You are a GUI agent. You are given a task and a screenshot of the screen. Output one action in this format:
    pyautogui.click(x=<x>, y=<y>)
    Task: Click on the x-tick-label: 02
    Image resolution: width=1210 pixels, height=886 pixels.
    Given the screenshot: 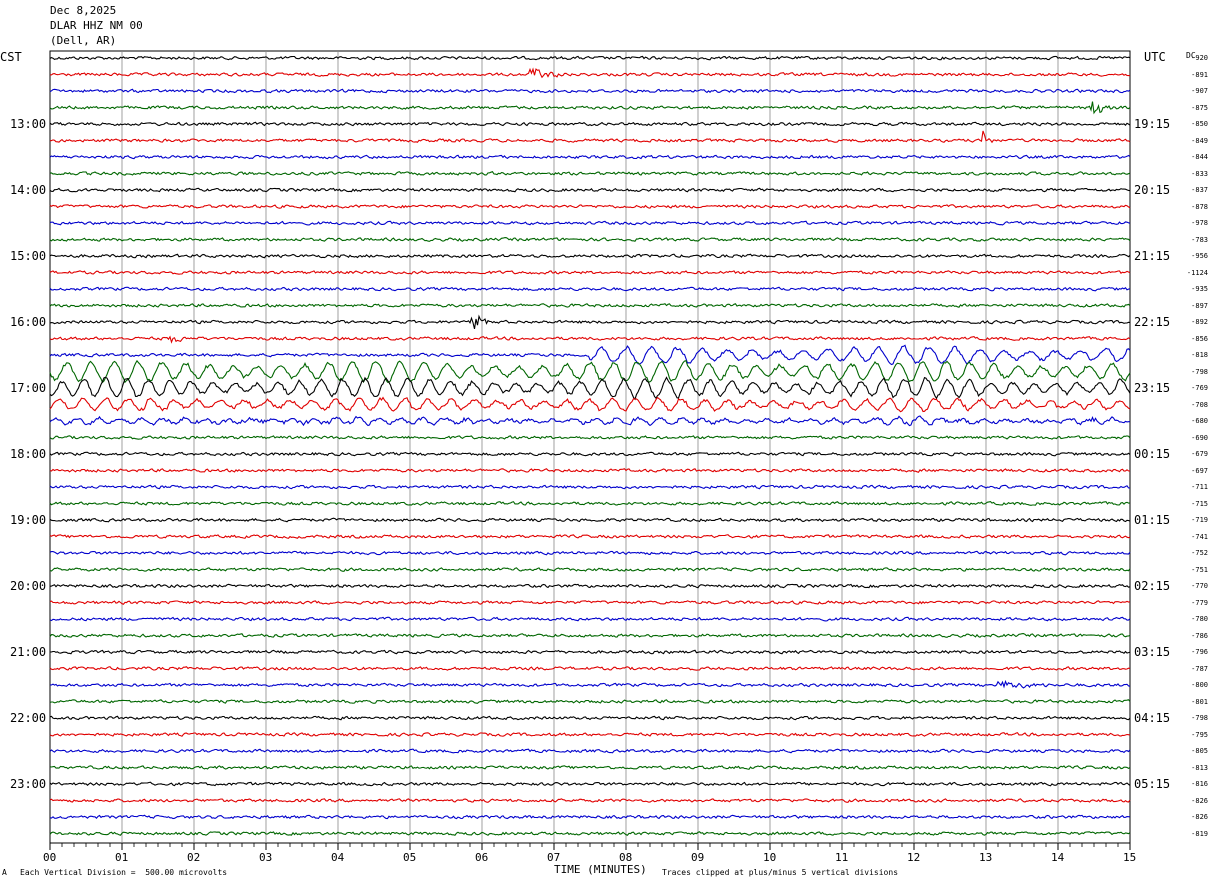 What is the action you would take?
    pyautogui.click(x=194, y=857)
    